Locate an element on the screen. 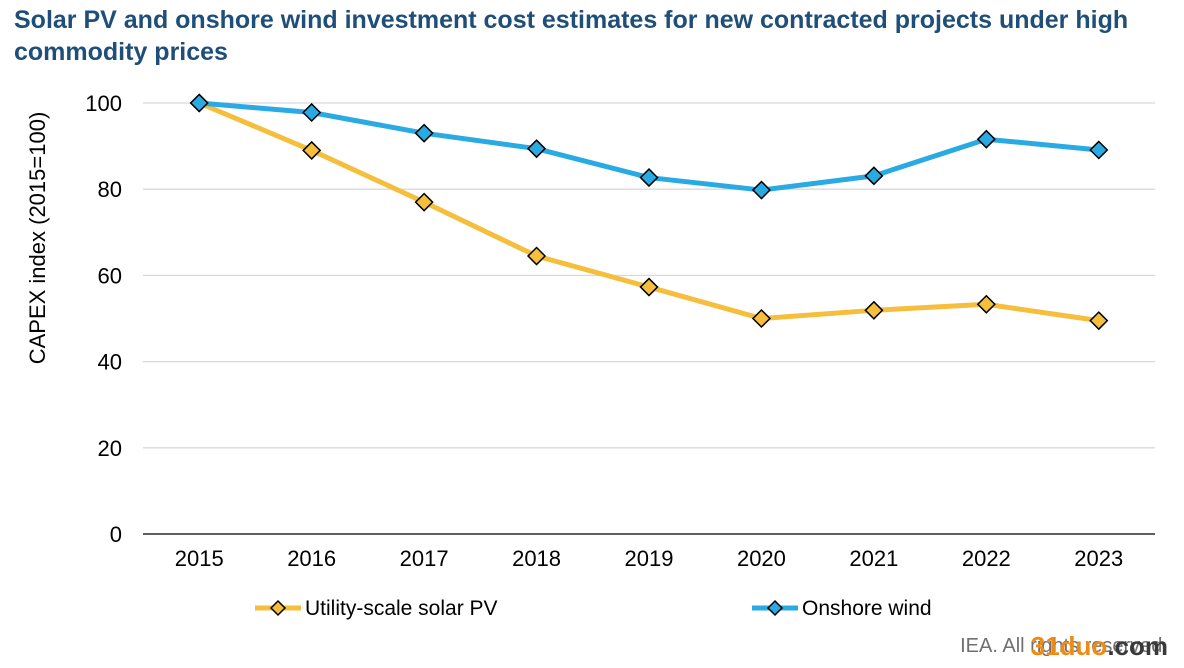 Image resolution: width=1184 pixels, height=668 pixels. y-tick-label: 0 is located at coordinates (116, 534).